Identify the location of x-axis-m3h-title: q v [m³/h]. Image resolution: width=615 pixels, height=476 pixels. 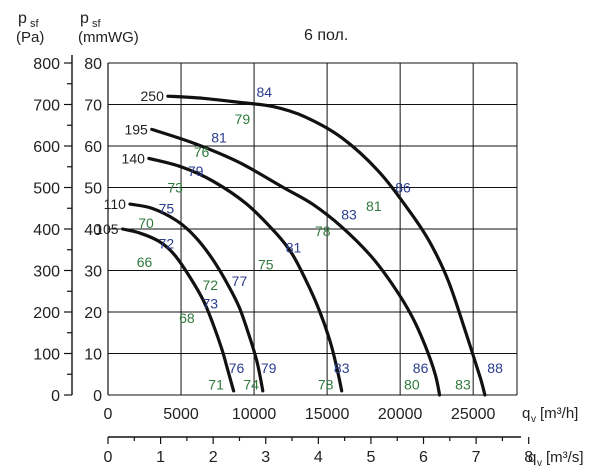
(550, 415).